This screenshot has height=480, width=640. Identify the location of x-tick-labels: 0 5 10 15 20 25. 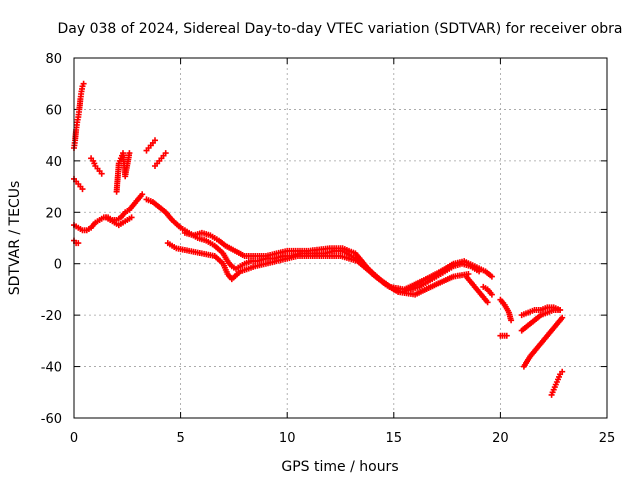
(342, 438).